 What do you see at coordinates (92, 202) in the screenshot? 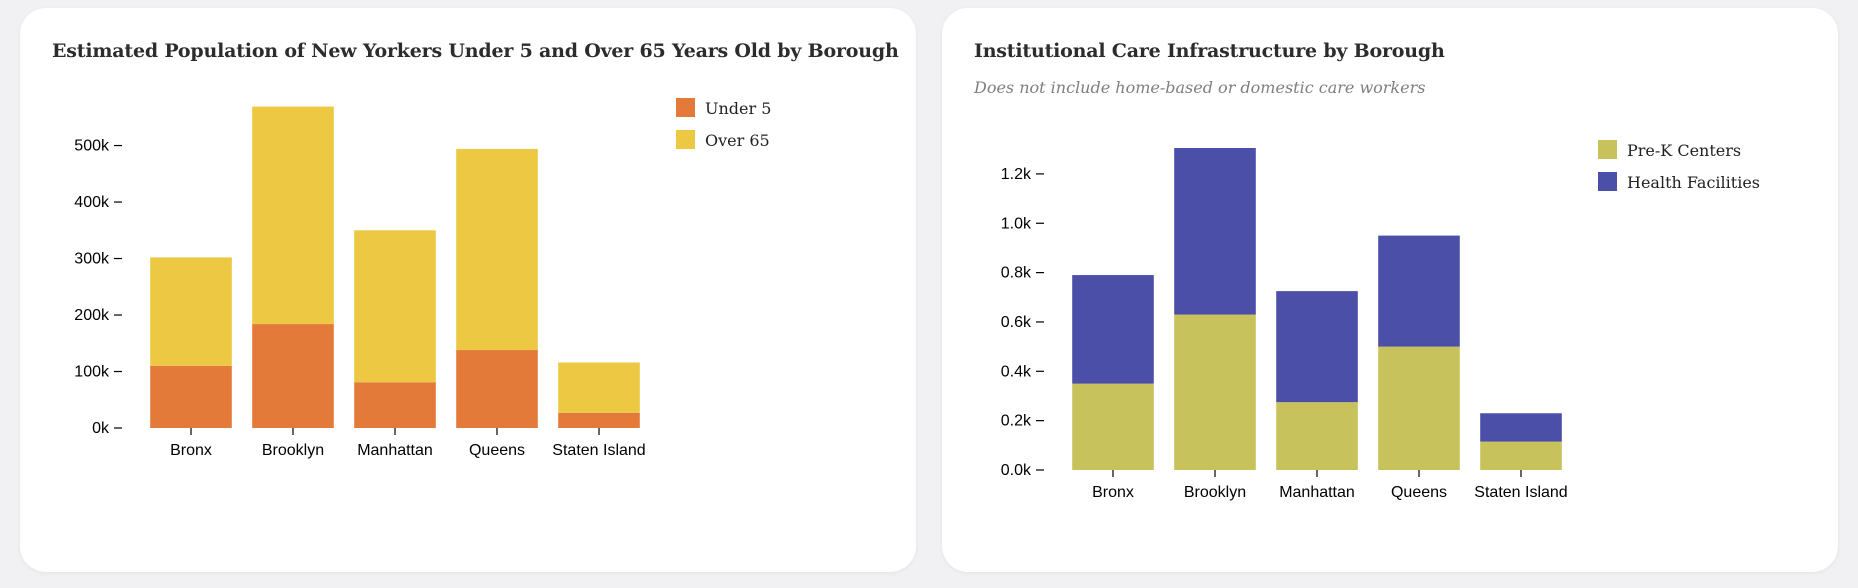
I see `y-tick-label: 400k` at bounding box center [92, 202].